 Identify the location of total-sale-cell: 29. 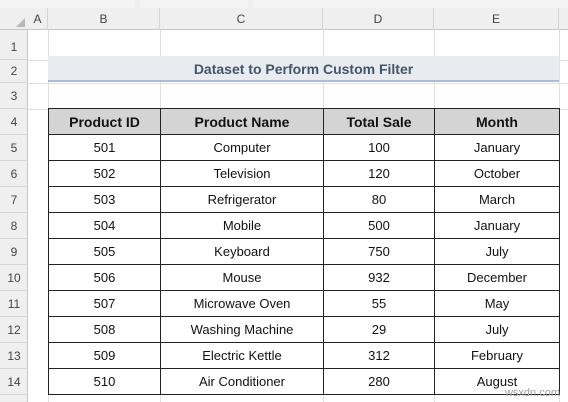
(379, 329).